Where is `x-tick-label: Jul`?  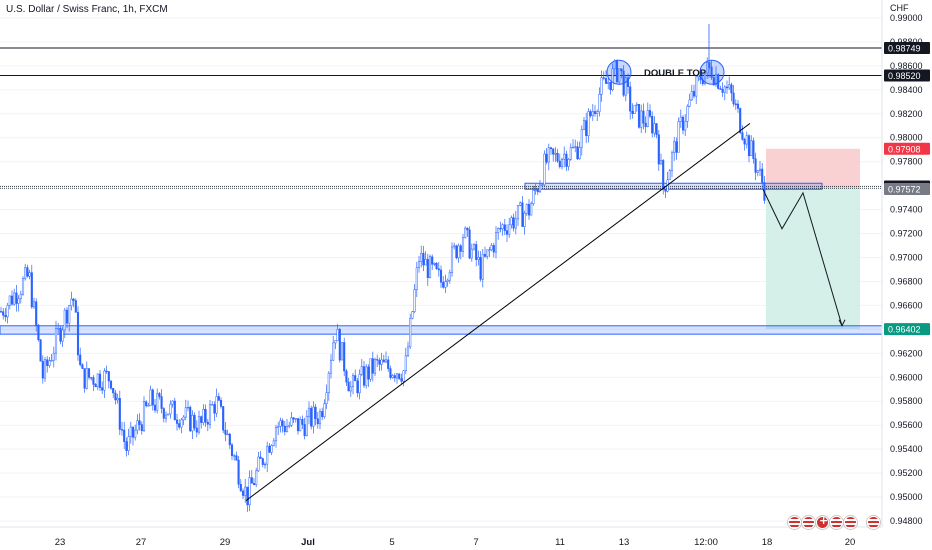
x-tick-label: Jul is located at coordinates (308, 542).